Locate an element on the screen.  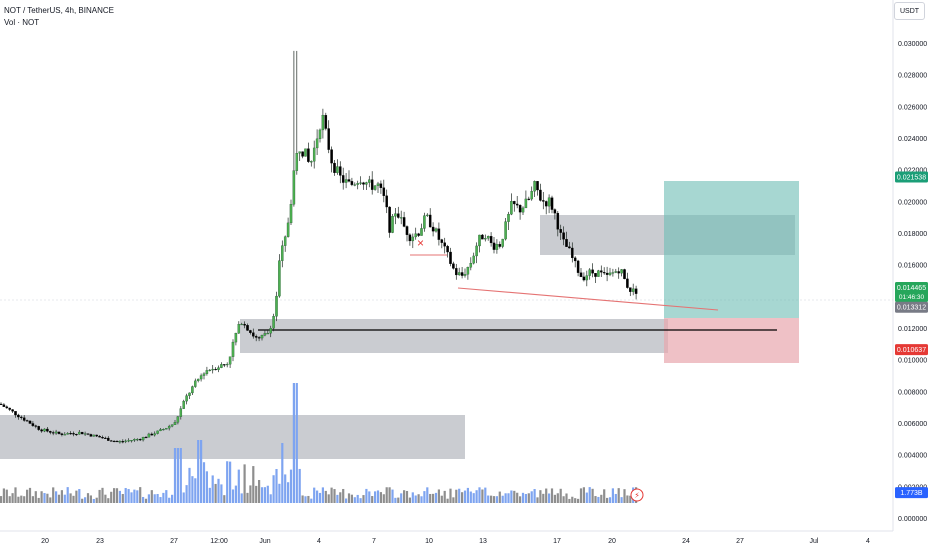
flash-icon: ⚡ is located at coordinates (637, 495).